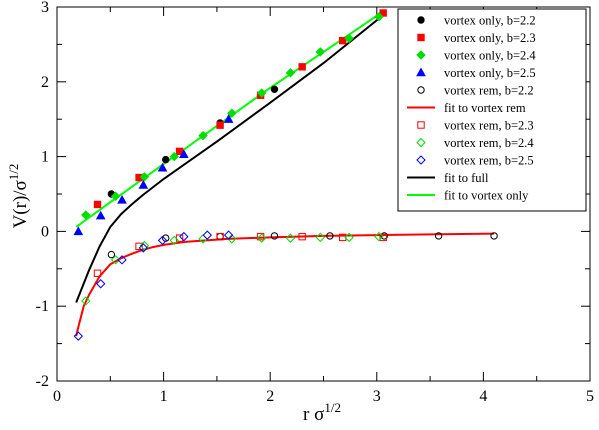 The image size is (599, 430). Describe the element at coordinates (590, 396) in the screenshot. I see `x-tick-label: 5` at that location.